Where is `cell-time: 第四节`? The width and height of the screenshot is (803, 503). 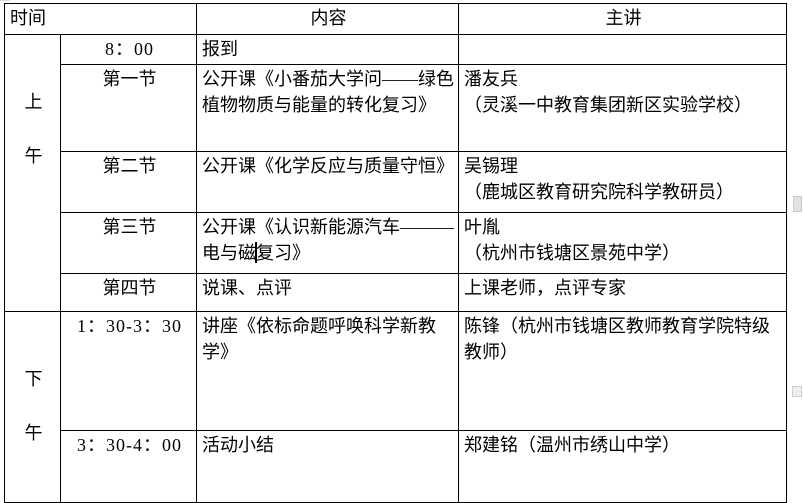 cell-time: 第四节 is located at coordinates (128, 292).